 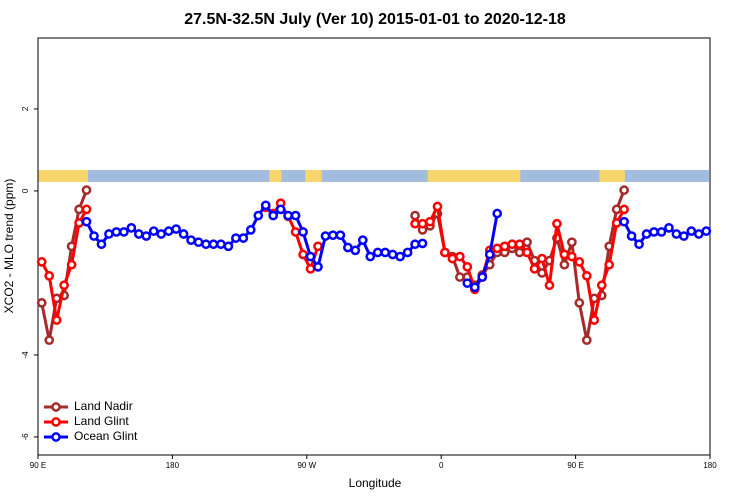 I want to click on y-tick-label: 2, so click(x=25, y=108).